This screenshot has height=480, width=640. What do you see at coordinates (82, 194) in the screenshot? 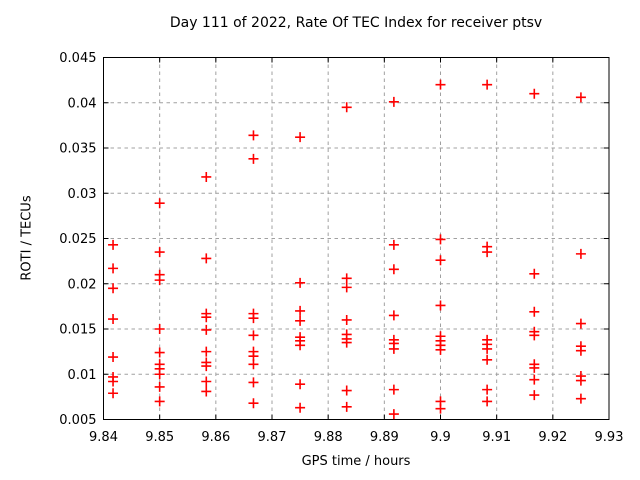
I see `y-tick-label: 0.03` at bounding box center [82, 194].